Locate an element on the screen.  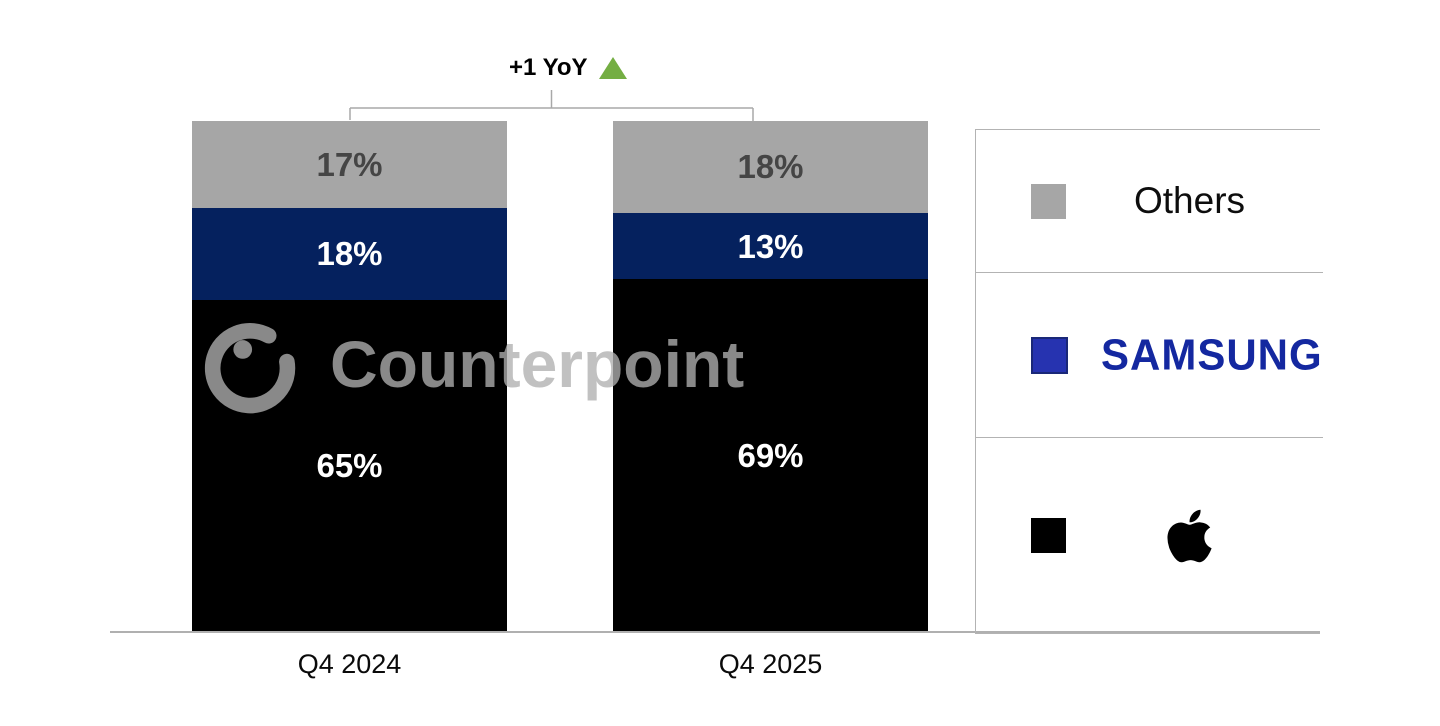
apple-swatch is located at coordinates (1048, 535).